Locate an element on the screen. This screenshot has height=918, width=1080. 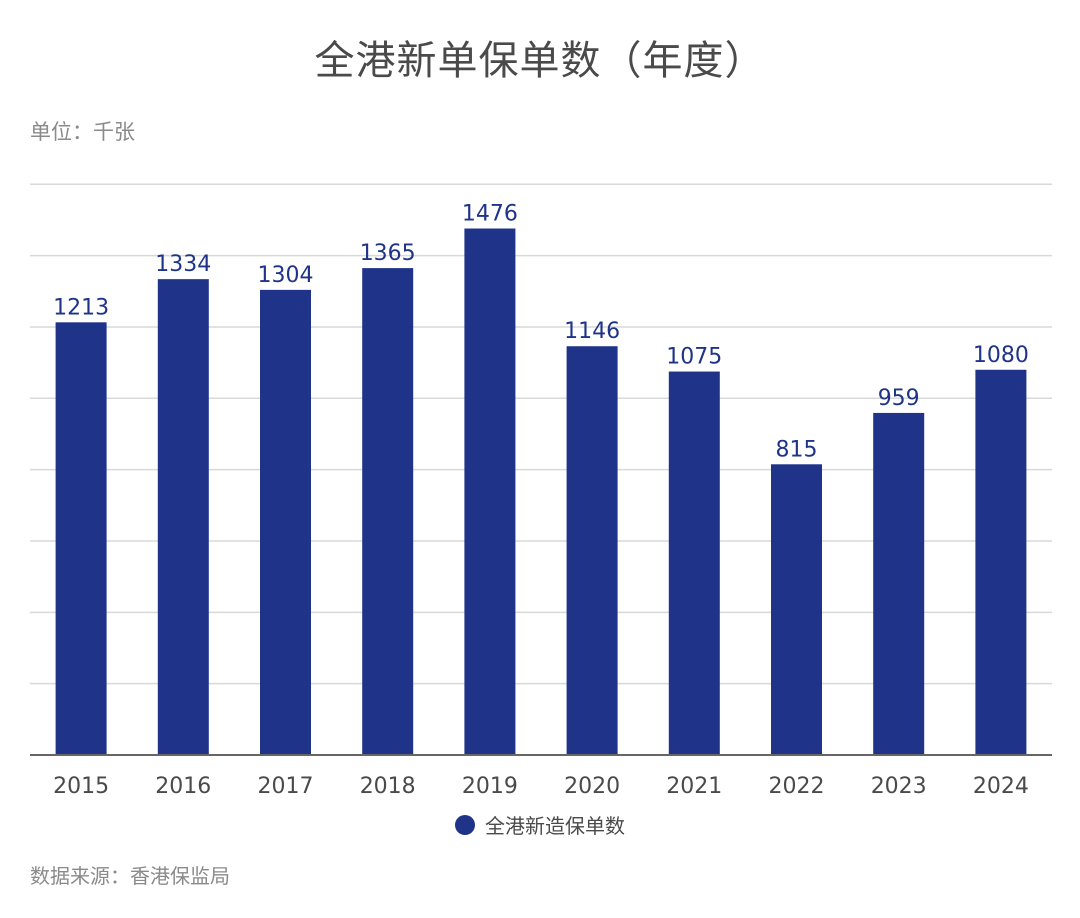
bar-2018 is located at coordinates (388, 511).